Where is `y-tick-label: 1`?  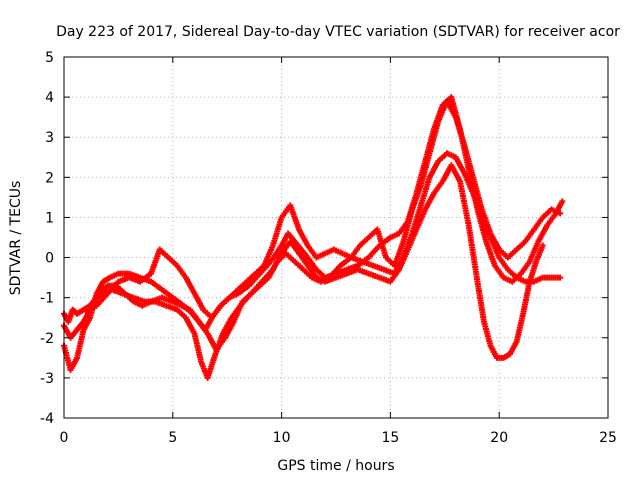 y-tick-label: 1 is located at coordinates (49, 218).